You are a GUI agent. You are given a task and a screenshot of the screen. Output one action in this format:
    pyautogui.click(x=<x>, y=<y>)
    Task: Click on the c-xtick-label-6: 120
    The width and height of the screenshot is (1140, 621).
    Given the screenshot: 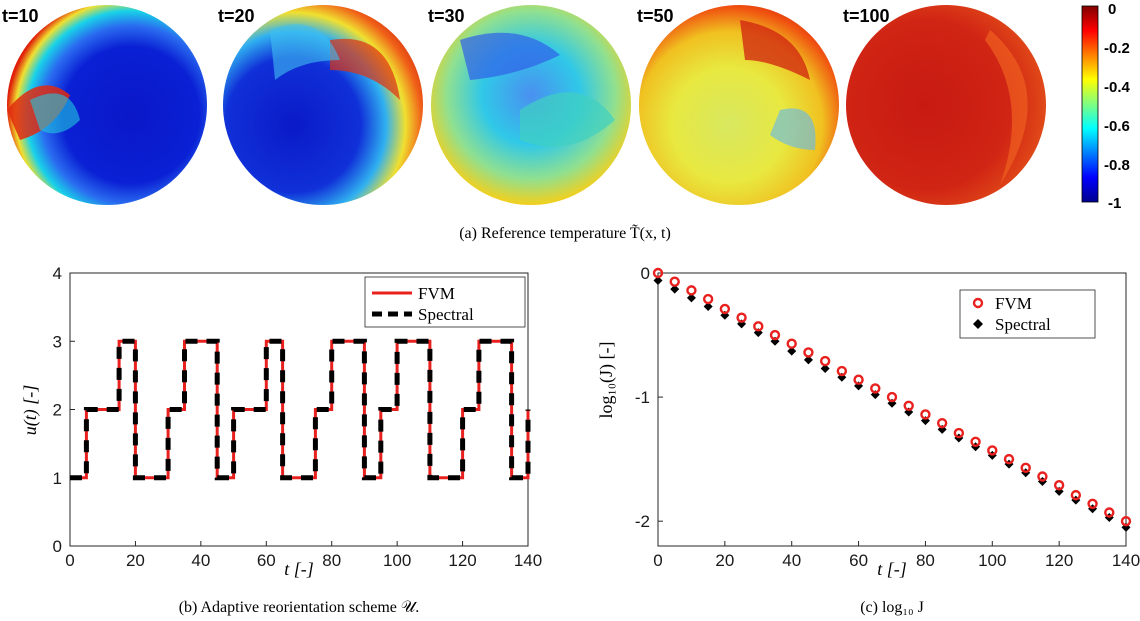 What is the action you would take?
    pyautogui.click(x=1059, y=560)
    